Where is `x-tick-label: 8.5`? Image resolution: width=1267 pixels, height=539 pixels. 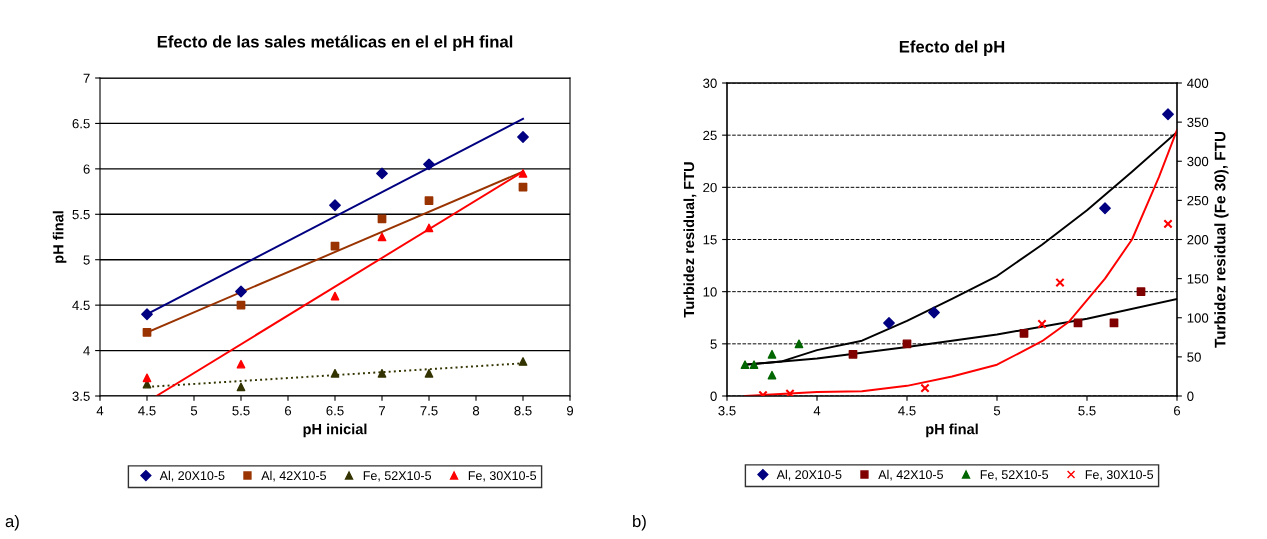
x-tick-label: 8.5 is located at coordinates (523, 411).